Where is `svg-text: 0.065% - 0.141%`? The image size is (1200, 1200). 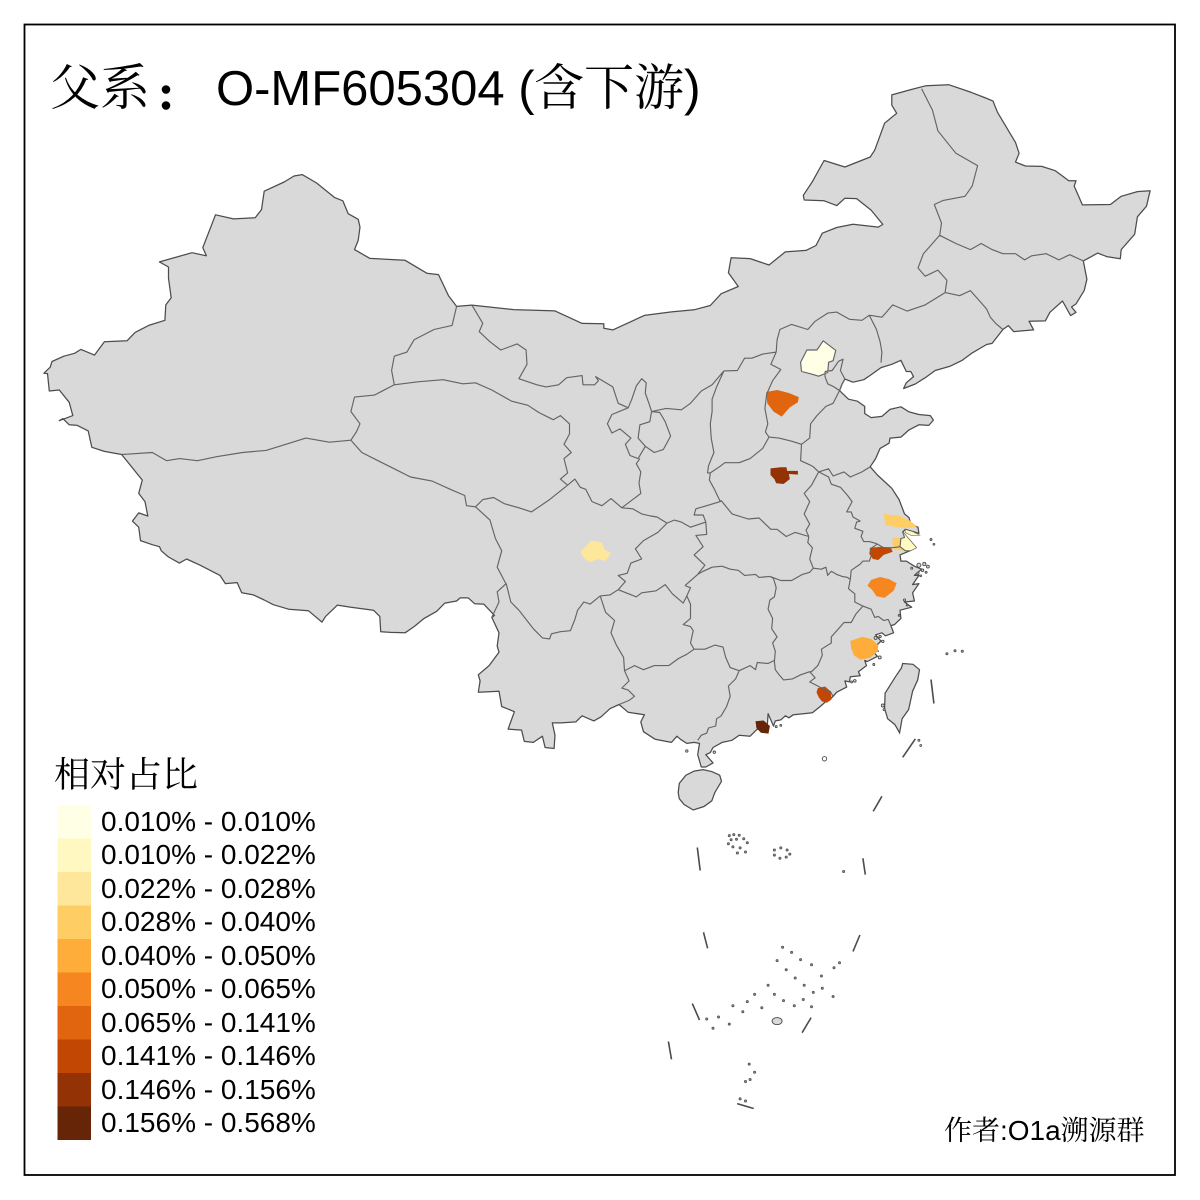 svg-text: 0.065% - 0.141% is located at coordinates (208, 1022).